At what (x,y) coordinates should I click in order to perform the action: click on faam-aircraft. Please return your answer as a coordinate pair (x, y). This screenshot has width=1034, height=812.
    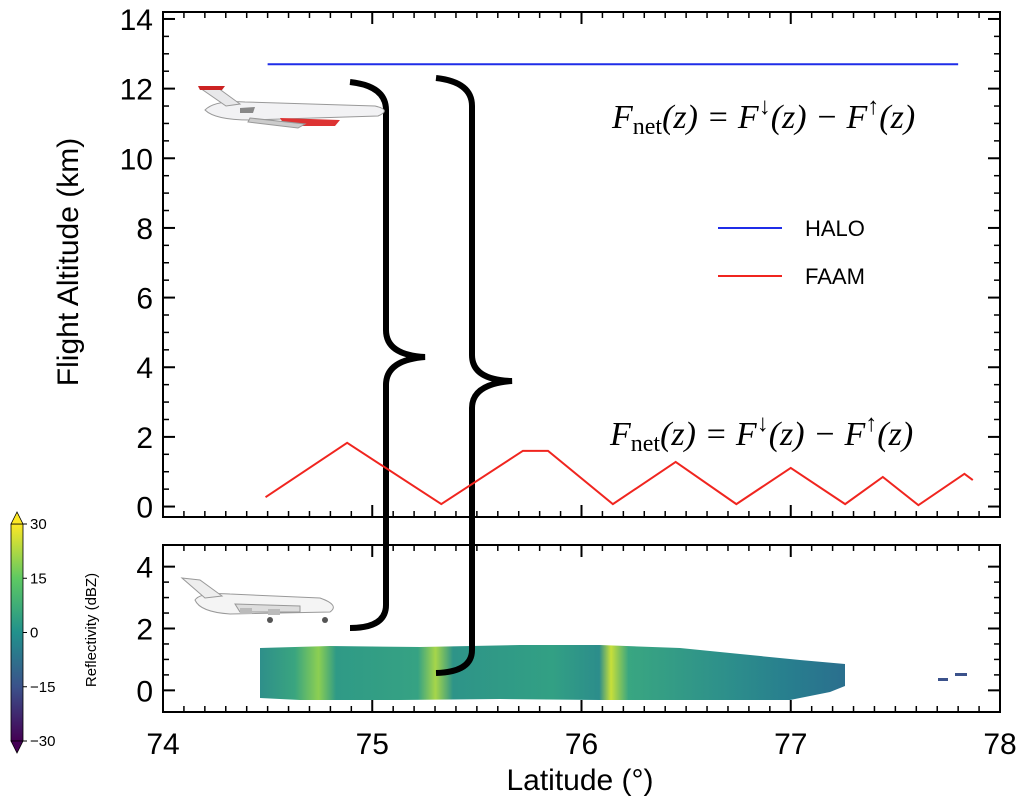
    Looking at the image, I should click on (257, 600).